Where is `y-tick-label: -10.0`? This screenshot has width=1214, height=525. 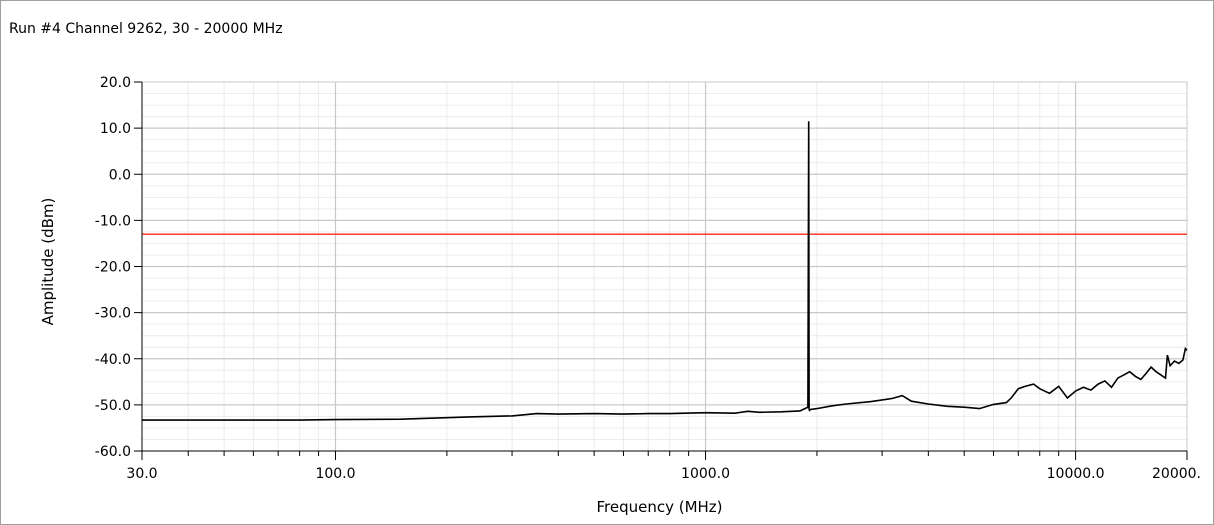
y-tick-label: -10.0 is located at coordinates (113, 221).